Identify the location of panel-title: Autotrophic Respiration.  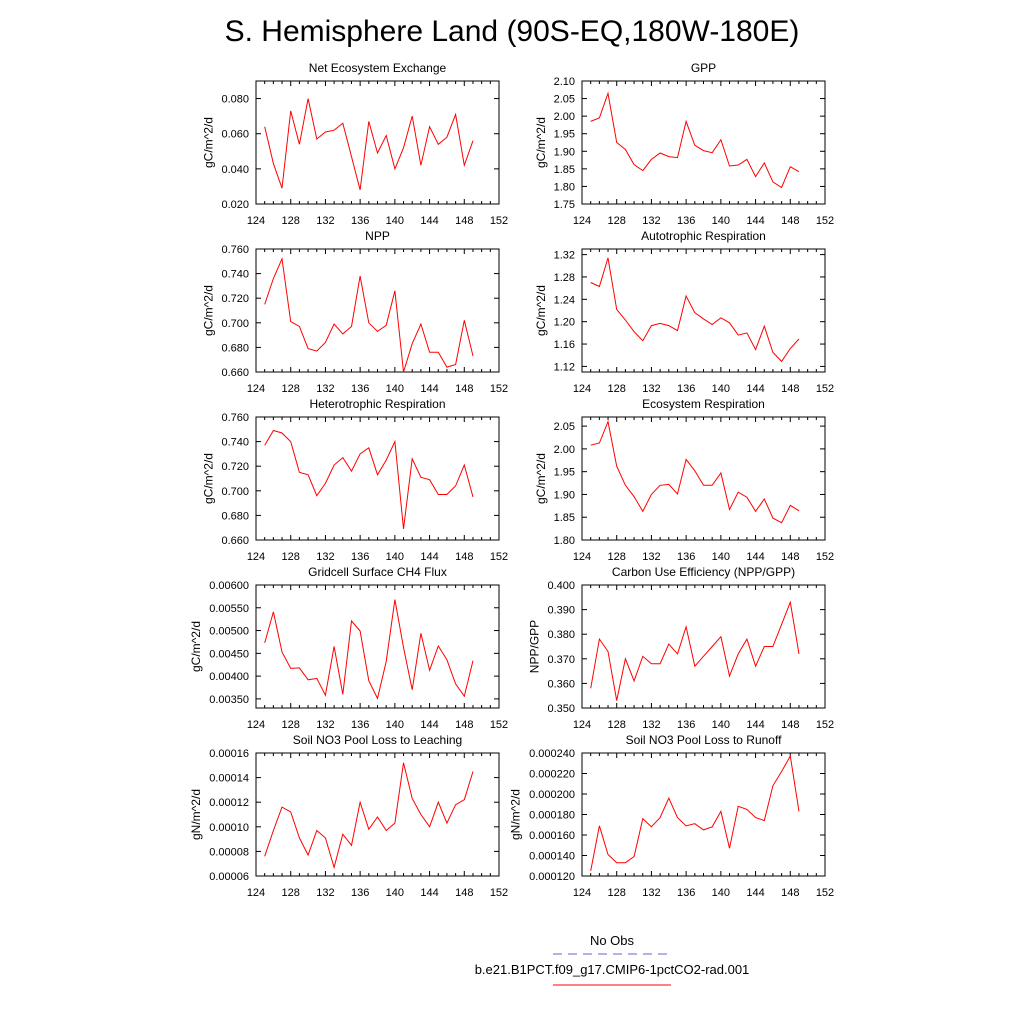
(703, 236).